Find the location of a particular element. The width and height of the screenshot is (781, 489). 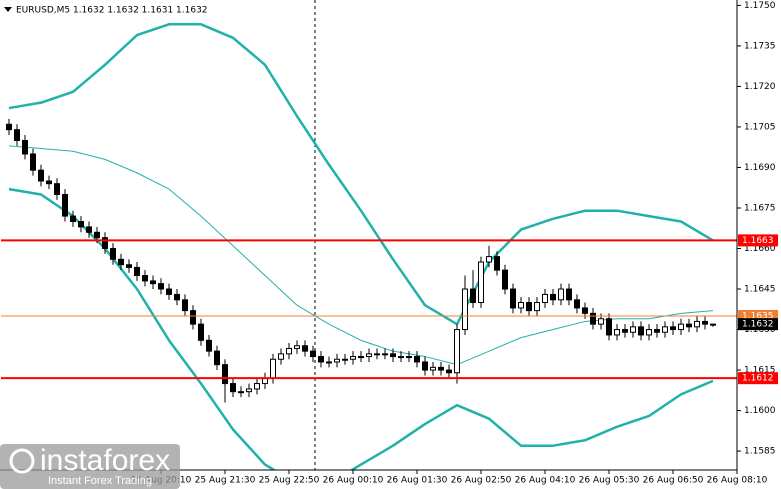

level-label: 1.1612 is located at coordinates (758, 379).